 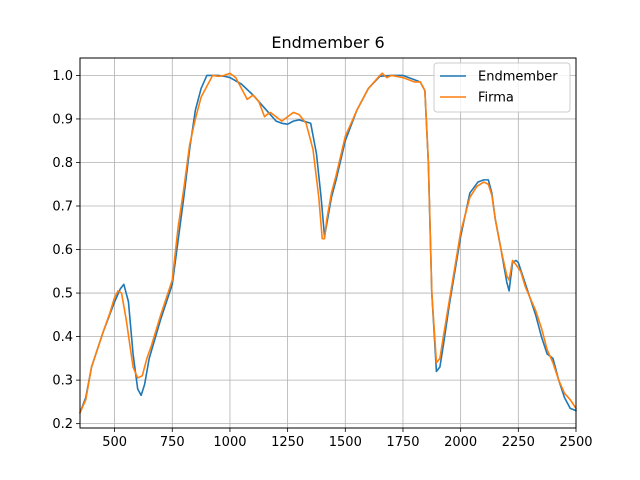 What do you see at coordinates (327, 42) in the screenshot?
I see `chart-title: Endmember 6` at bounding box center [327, 42].